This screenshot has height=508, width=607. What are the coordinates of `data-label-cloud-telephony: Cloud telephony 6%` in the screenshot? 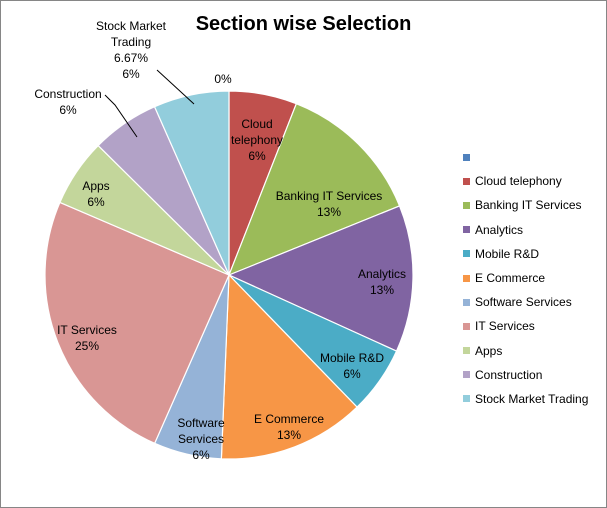 It's located at (257, 140).